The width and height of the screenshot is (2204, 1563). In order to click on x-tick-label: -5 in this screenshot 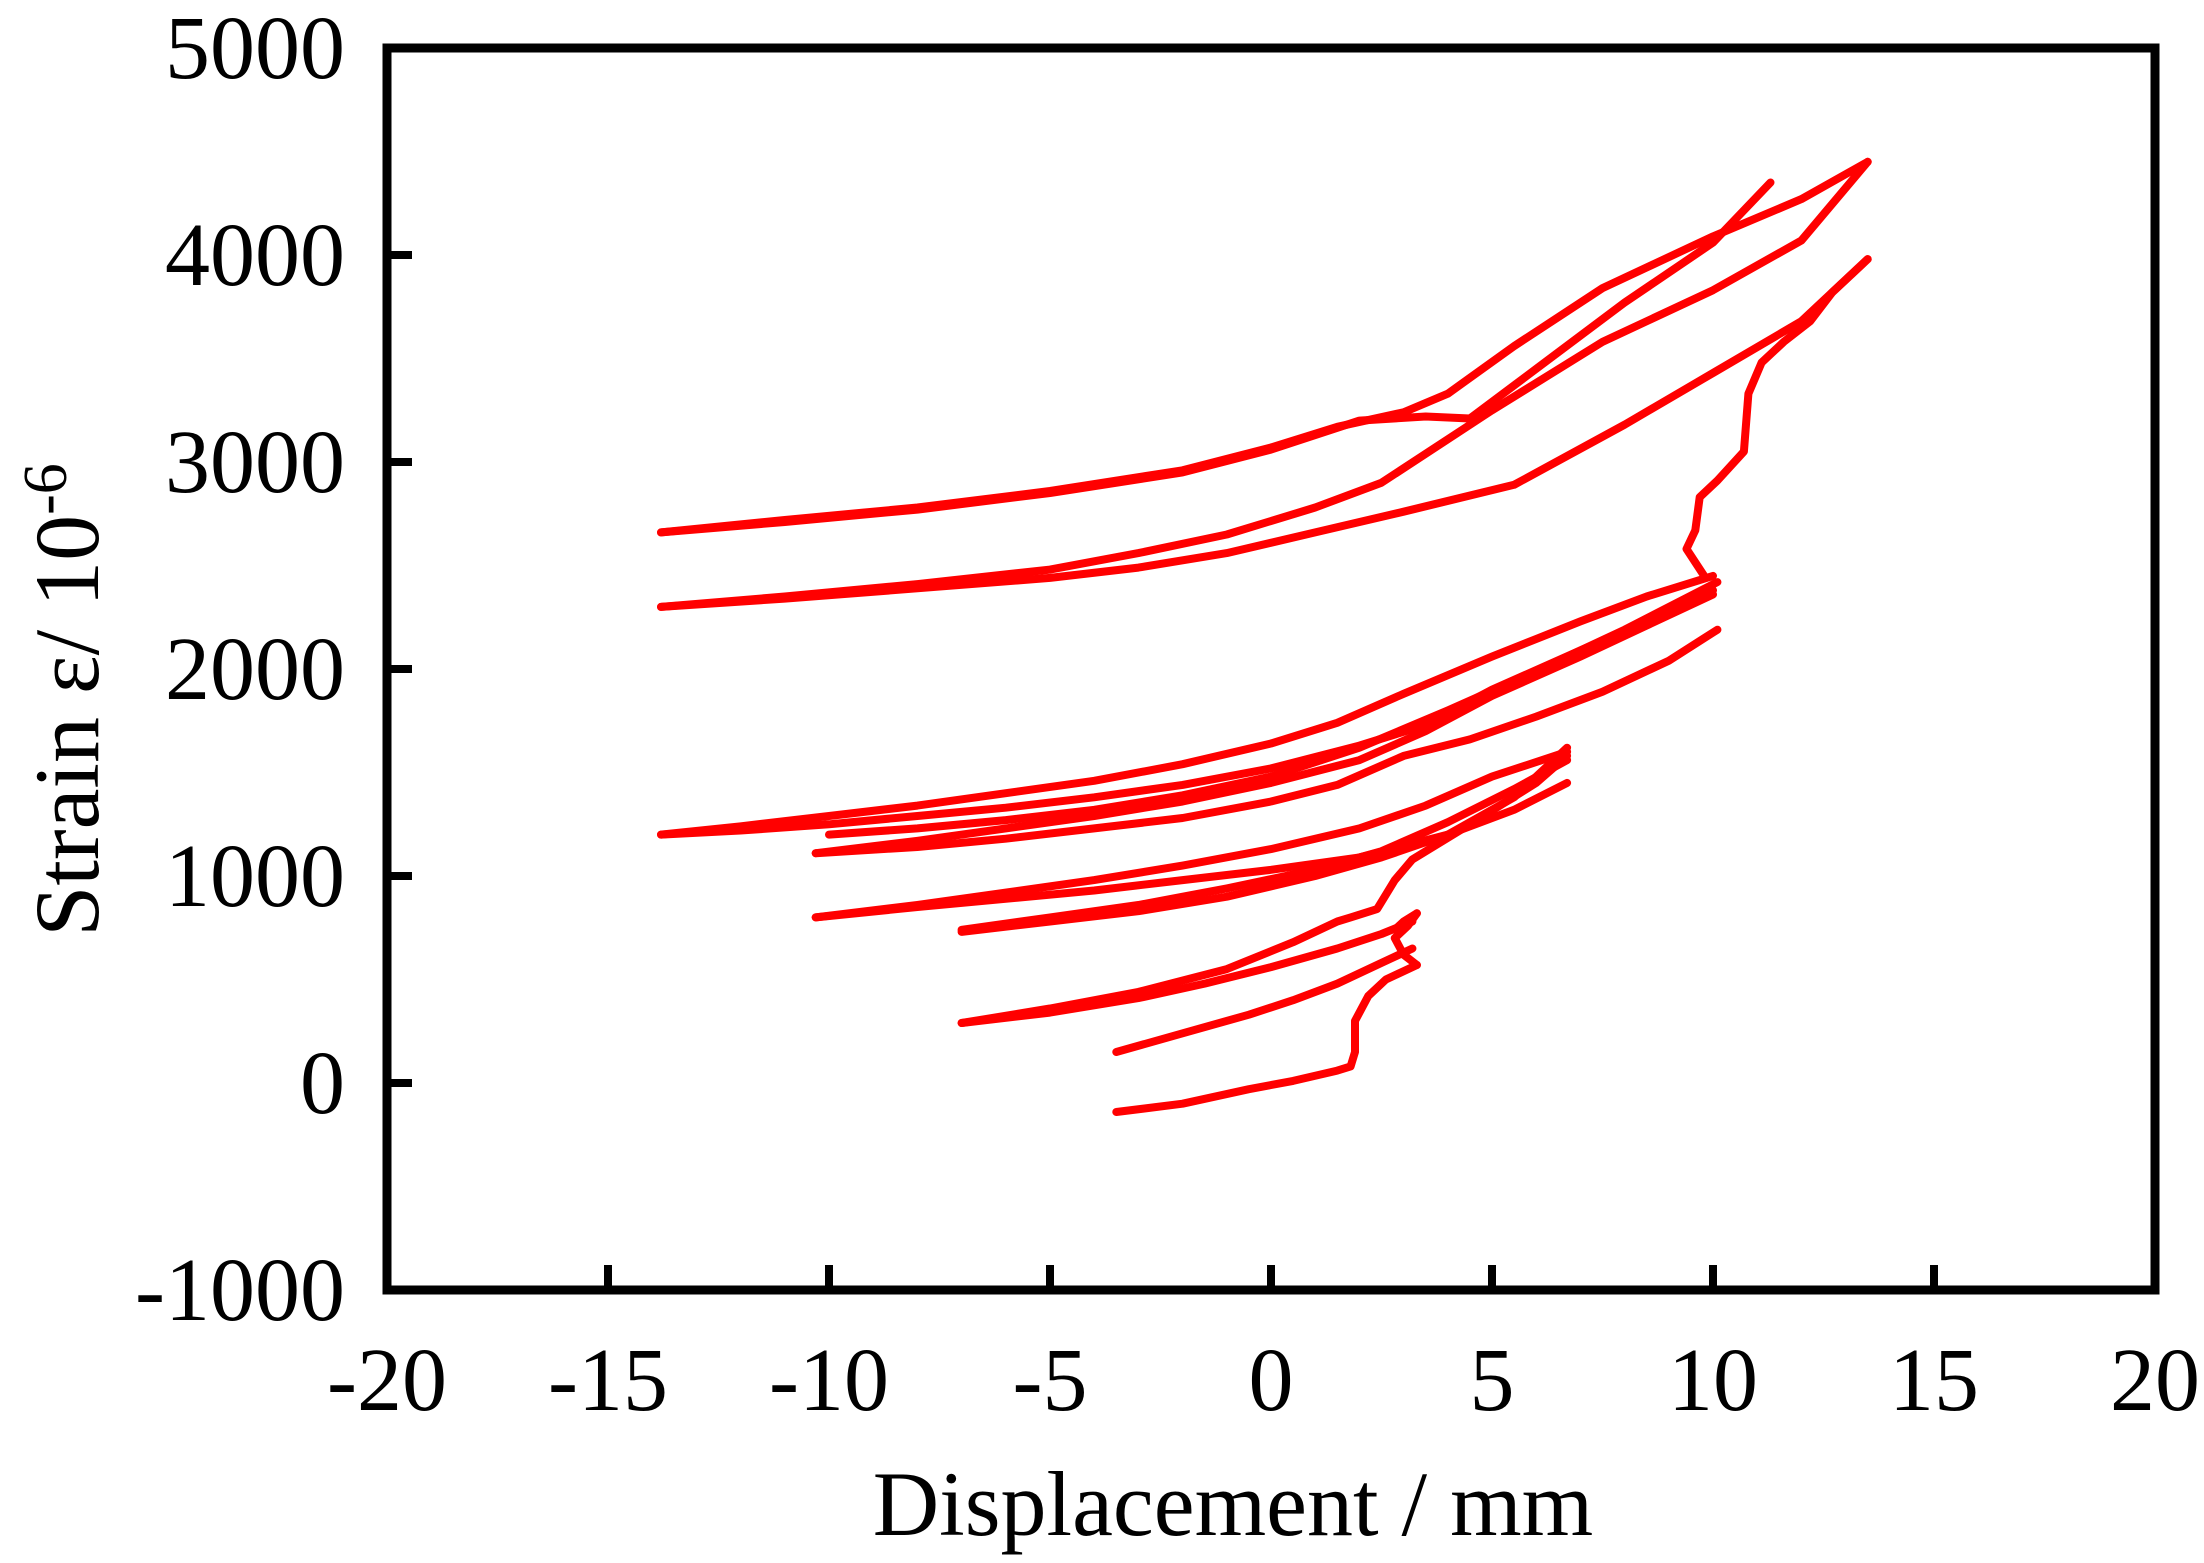, I will do `click(1050, 1380)`.